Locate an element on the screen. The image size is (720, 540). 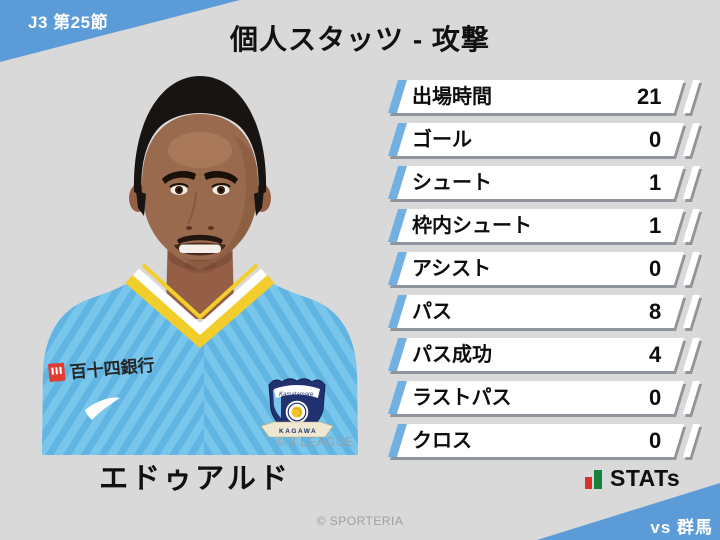
stat-row: 出場時間 21 is located at coordinates (543, 96).